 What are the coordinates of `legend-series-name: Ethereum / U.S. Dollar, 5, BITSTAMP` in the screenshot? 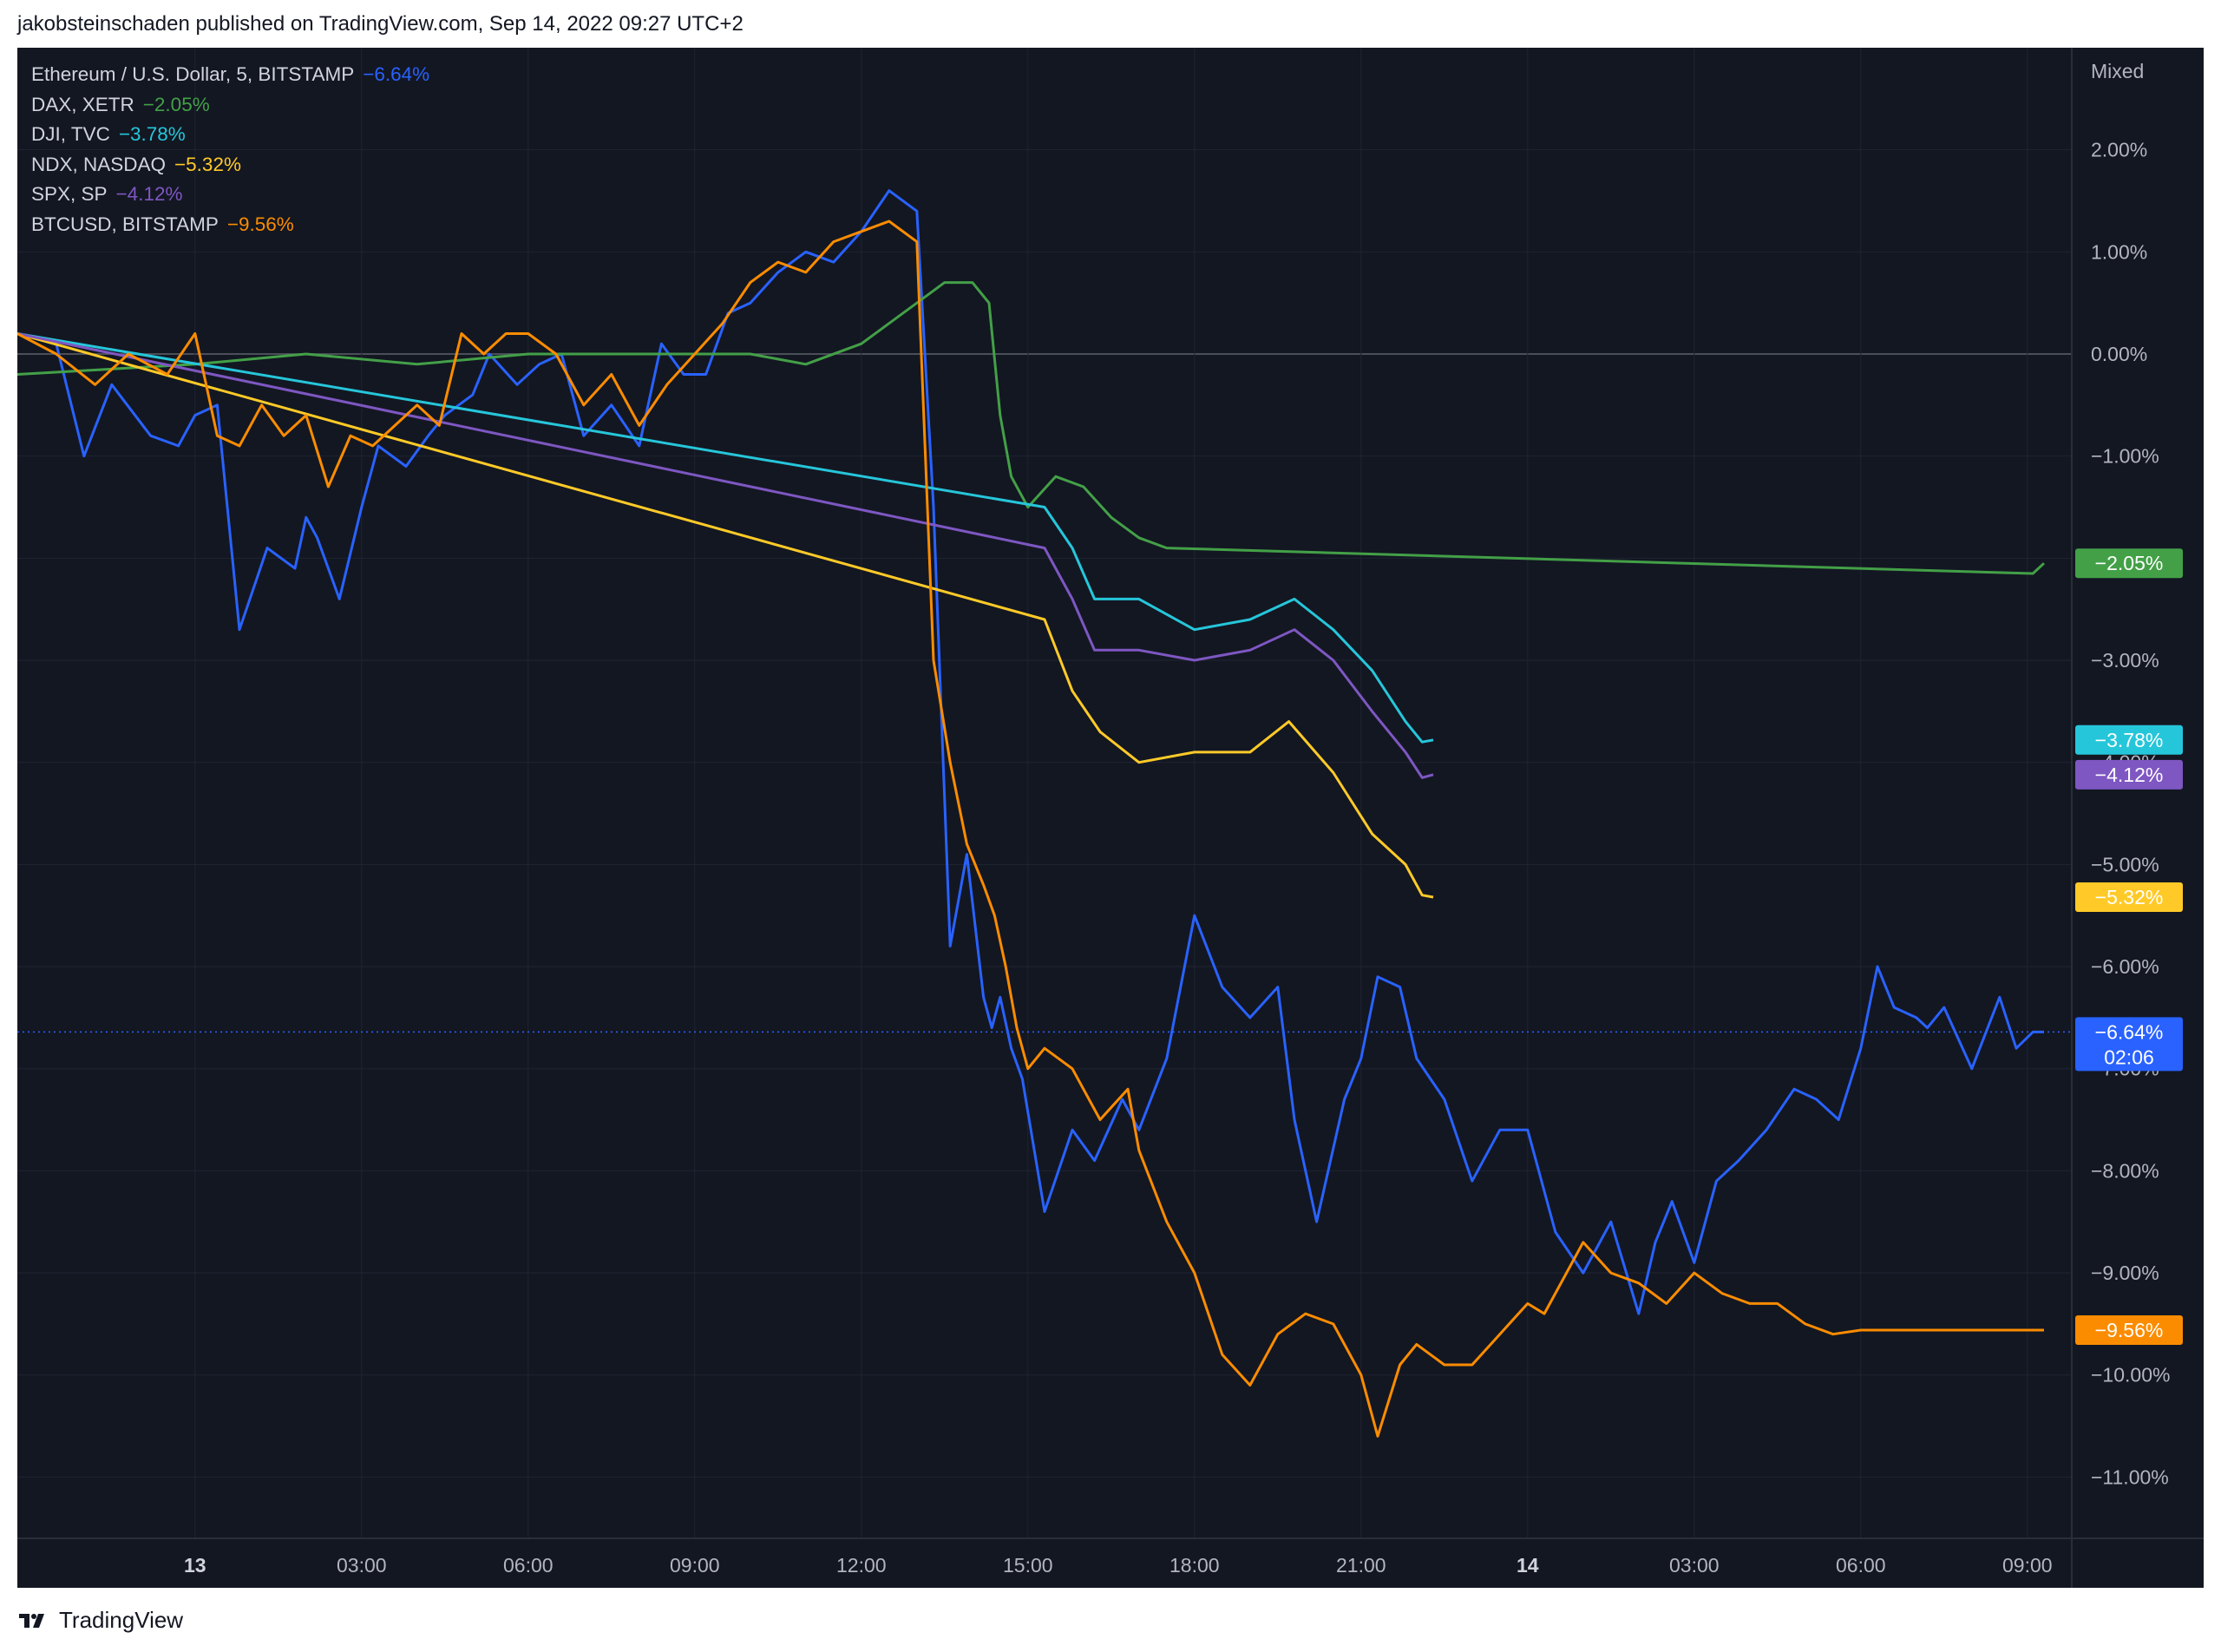 It's located at (193, 74).